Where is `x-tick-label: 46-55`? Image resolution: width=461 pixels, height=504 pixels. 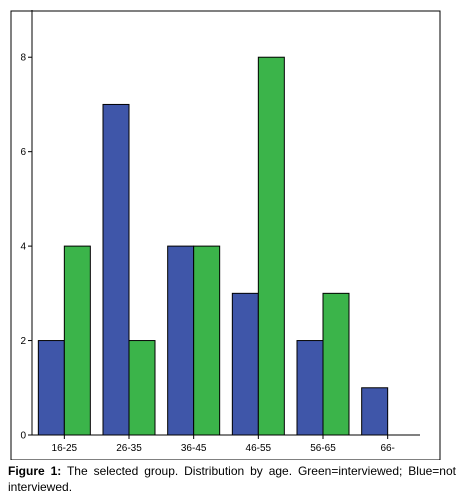 x-tick-label: 46-55 is located at coordinates (259, 448).